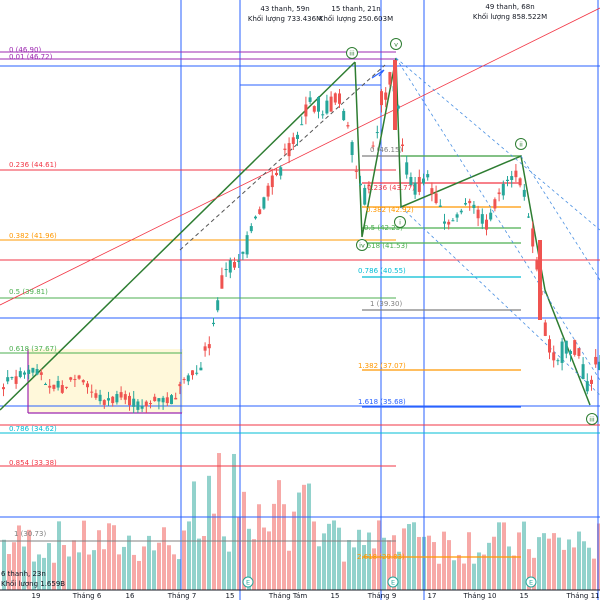 Image resolution: width=600 pixels, height=604 pixels. Describe the element at coordinates (381, 557) in the screenshot. I see `fib-level-label: 2.618 (29.83)` at that location.